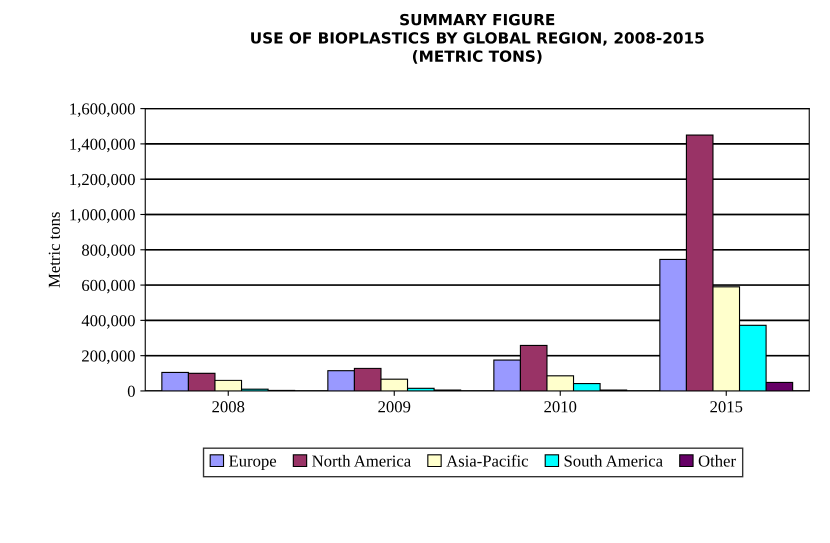 The width and height of the screenshot is (830, 543). Describe the element at coordinates (477, 39) in the screenshot. I see `chart-title: SUMMARY FIGURE USE OF BIOPLASTICS BY GLOBAL REGION, 2008-2015 (METRIC TONS)` at that location.